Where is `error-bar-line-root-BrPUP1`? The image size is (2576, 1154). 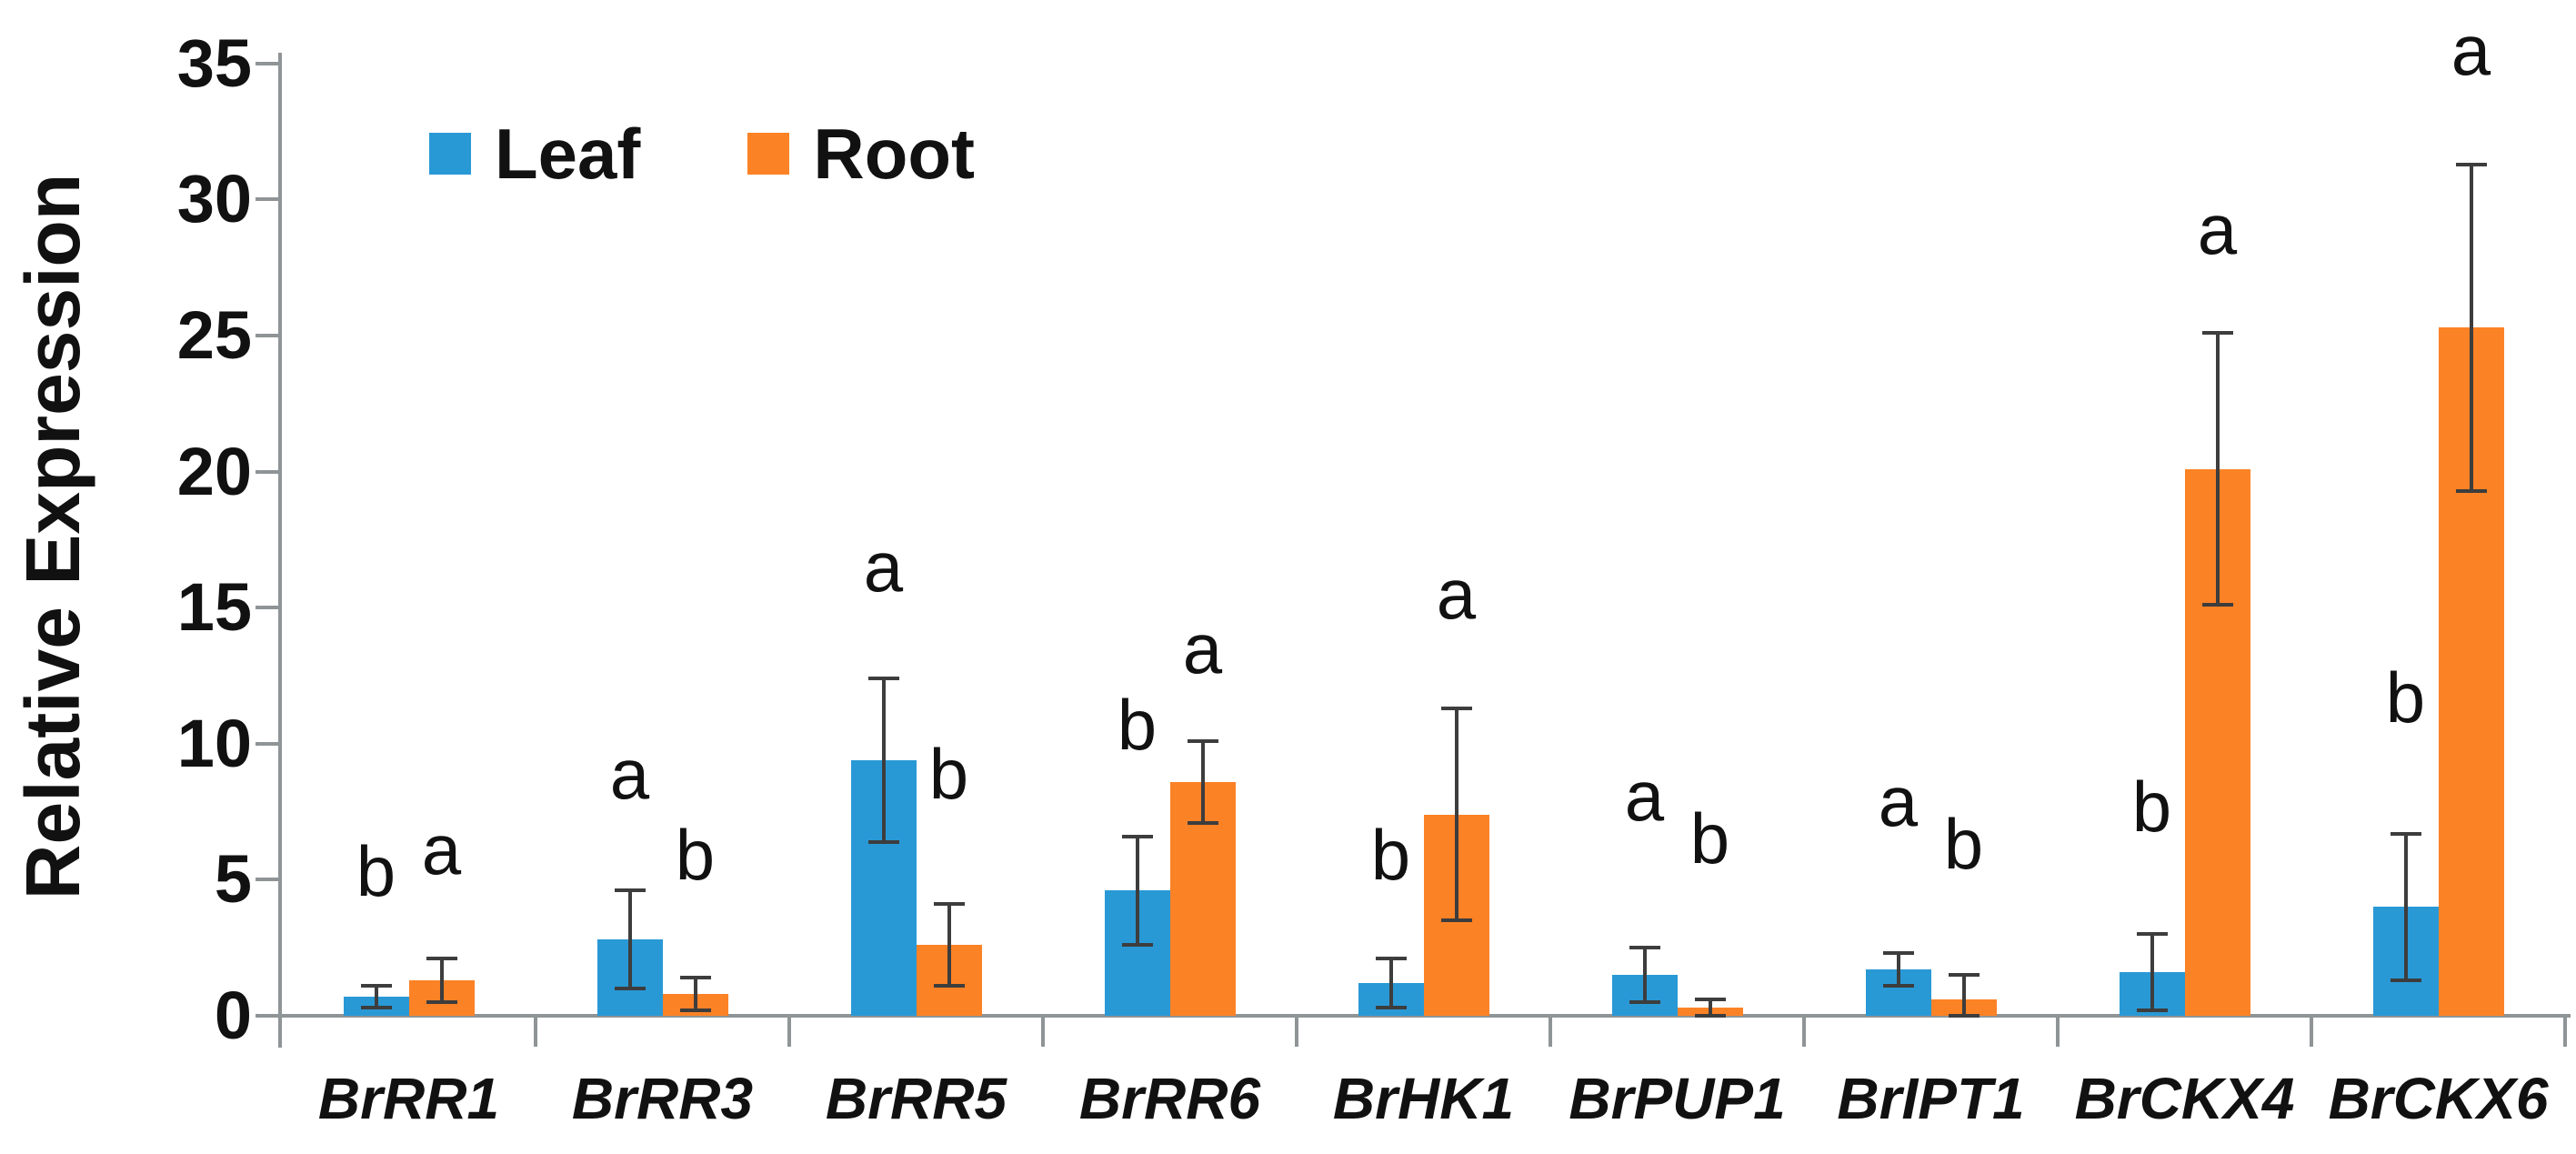
error-bar-line-root-BrPUP1 is located at coordinates (1710, 1008).